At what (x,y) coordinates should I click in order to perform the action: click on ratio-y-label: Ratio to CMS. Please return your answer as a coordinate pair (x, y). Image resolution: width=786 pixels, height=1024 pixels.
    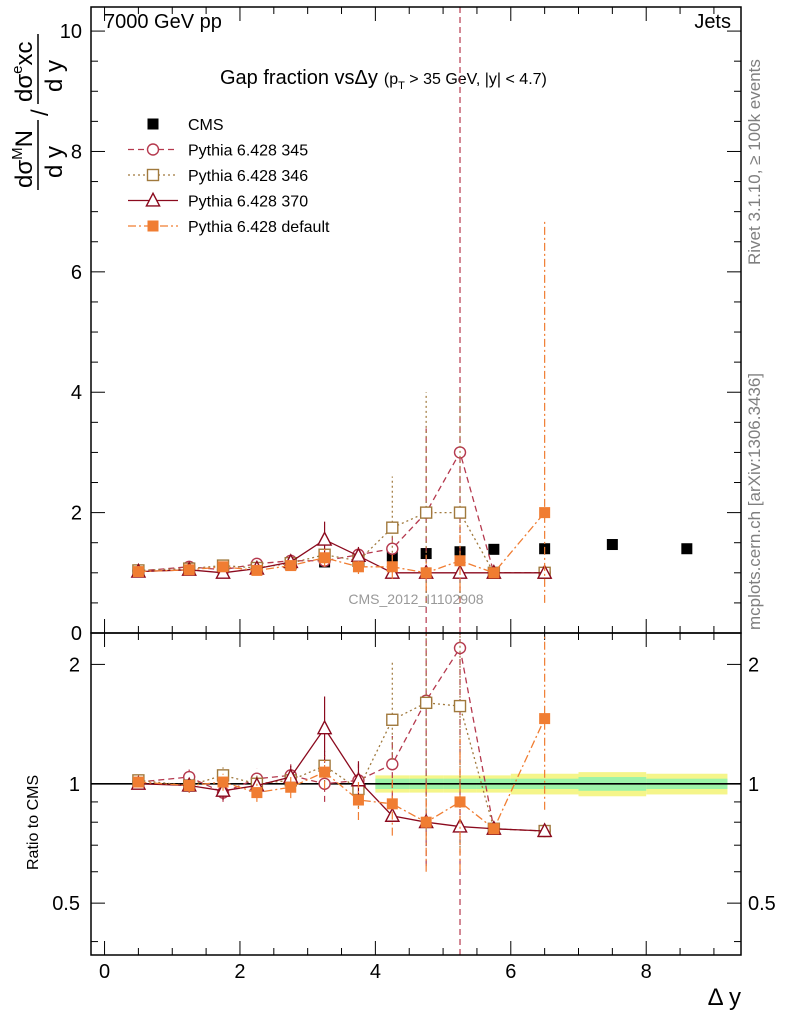
    Looking at the image, I should click on (33, 822).